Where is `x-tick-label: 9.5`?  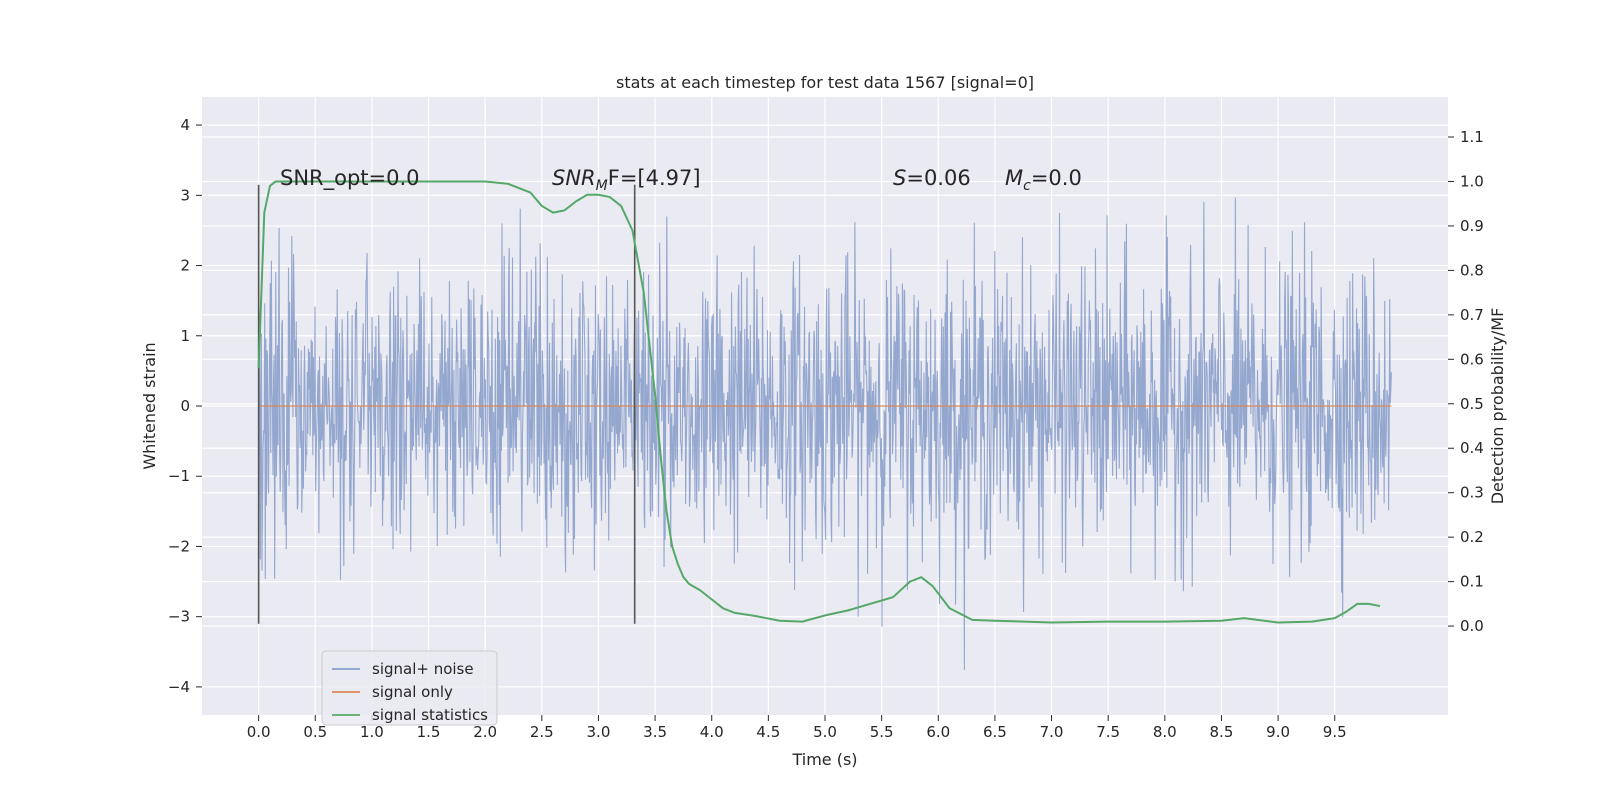 x-tick-label: 9.5 is located at coordinates (1335, 732).